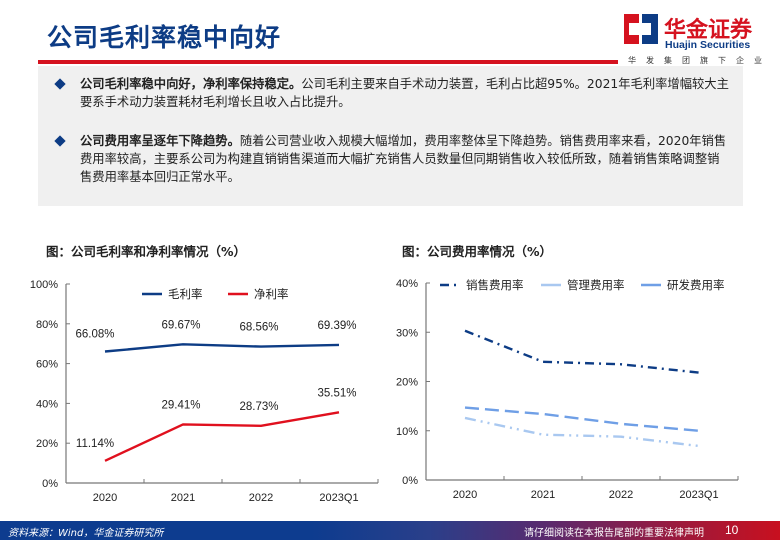 The image size is (780, 540). I want to click on data-label: 28.73%, so click(258, 407).